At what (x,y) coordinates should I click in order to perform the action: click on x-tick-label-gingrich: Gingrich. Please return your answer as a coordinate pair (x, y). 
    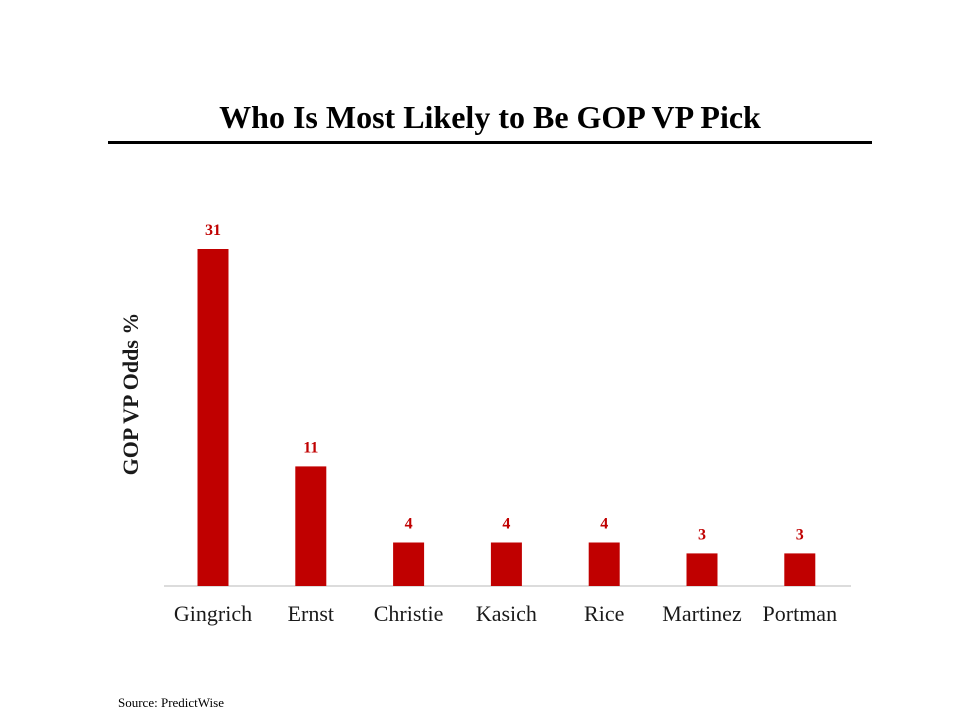
    Looking at the image, I should click on (213, 613).